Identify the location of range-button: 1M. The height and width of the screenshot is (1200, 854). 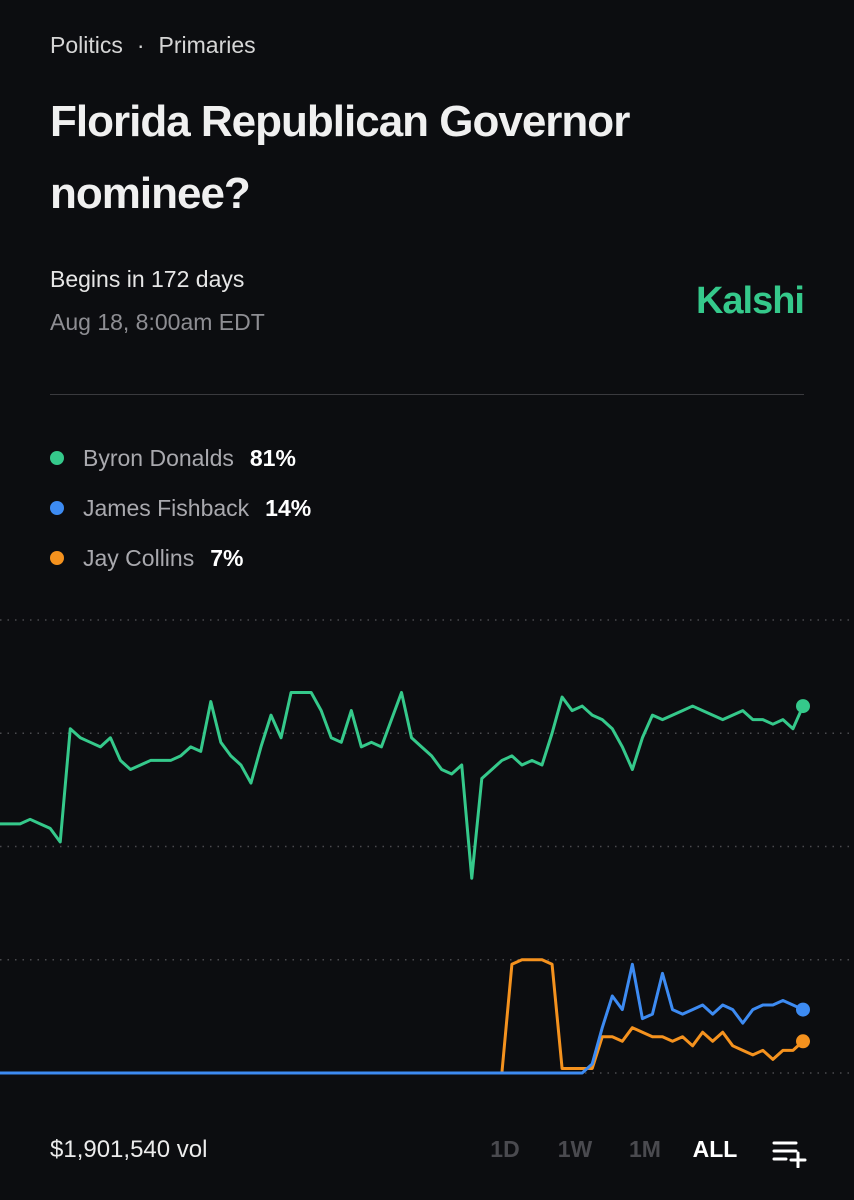
(645, 1149).